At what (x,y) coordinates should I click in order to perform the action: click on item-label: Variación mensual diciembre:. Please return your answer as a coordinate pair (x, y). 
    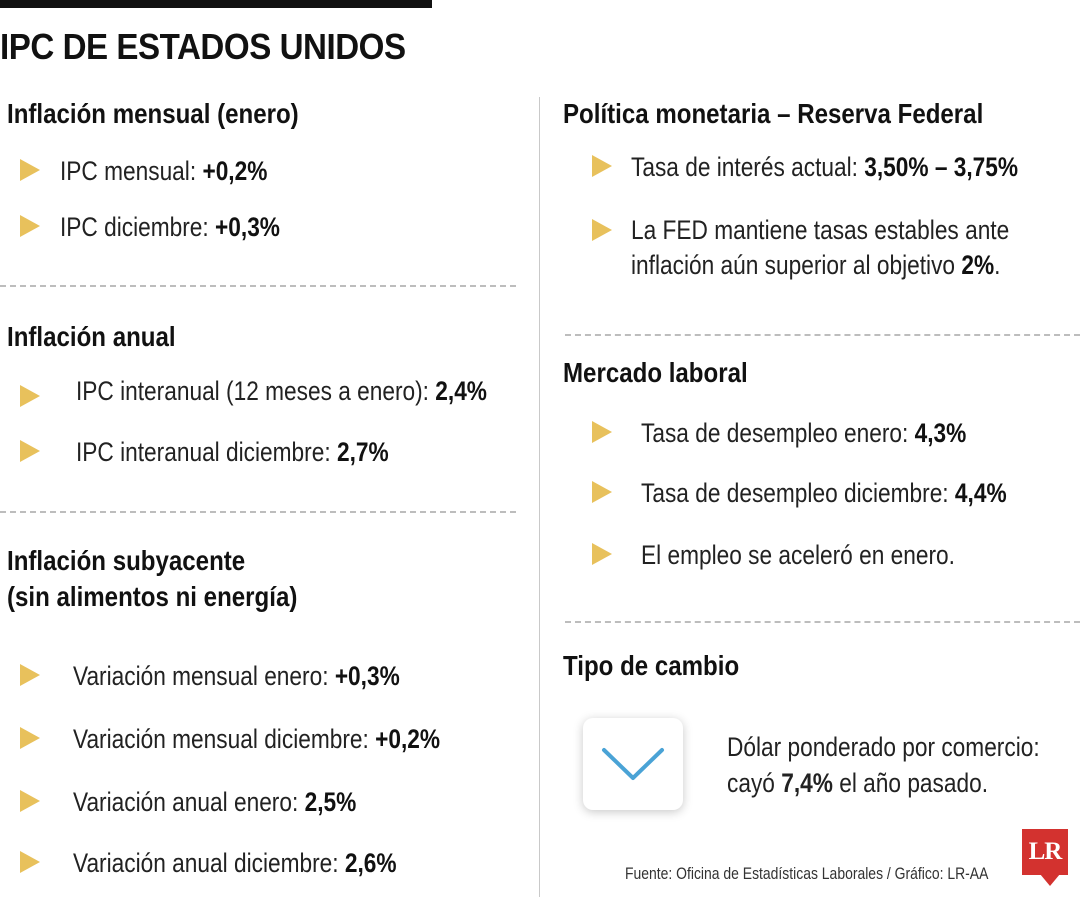
    Looking at the image, I should click on (224, 739).